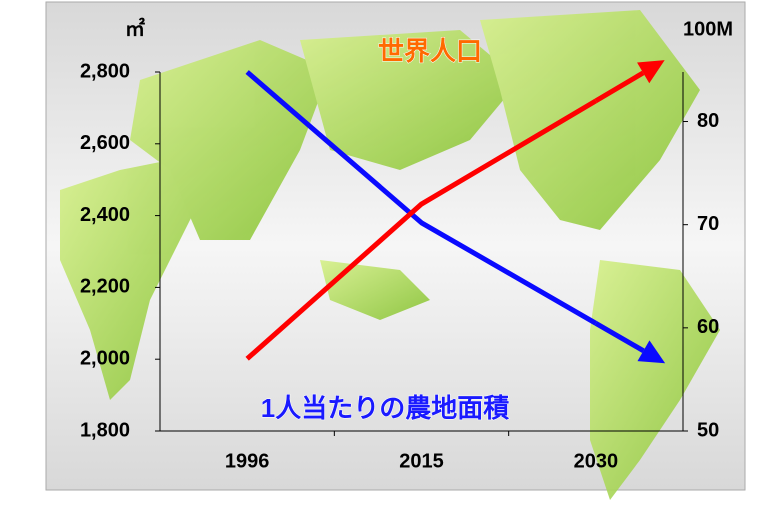 The height and width of the screenshot is (526, 765). I want to click on y2-tick-label: 70, so click(708, 224).